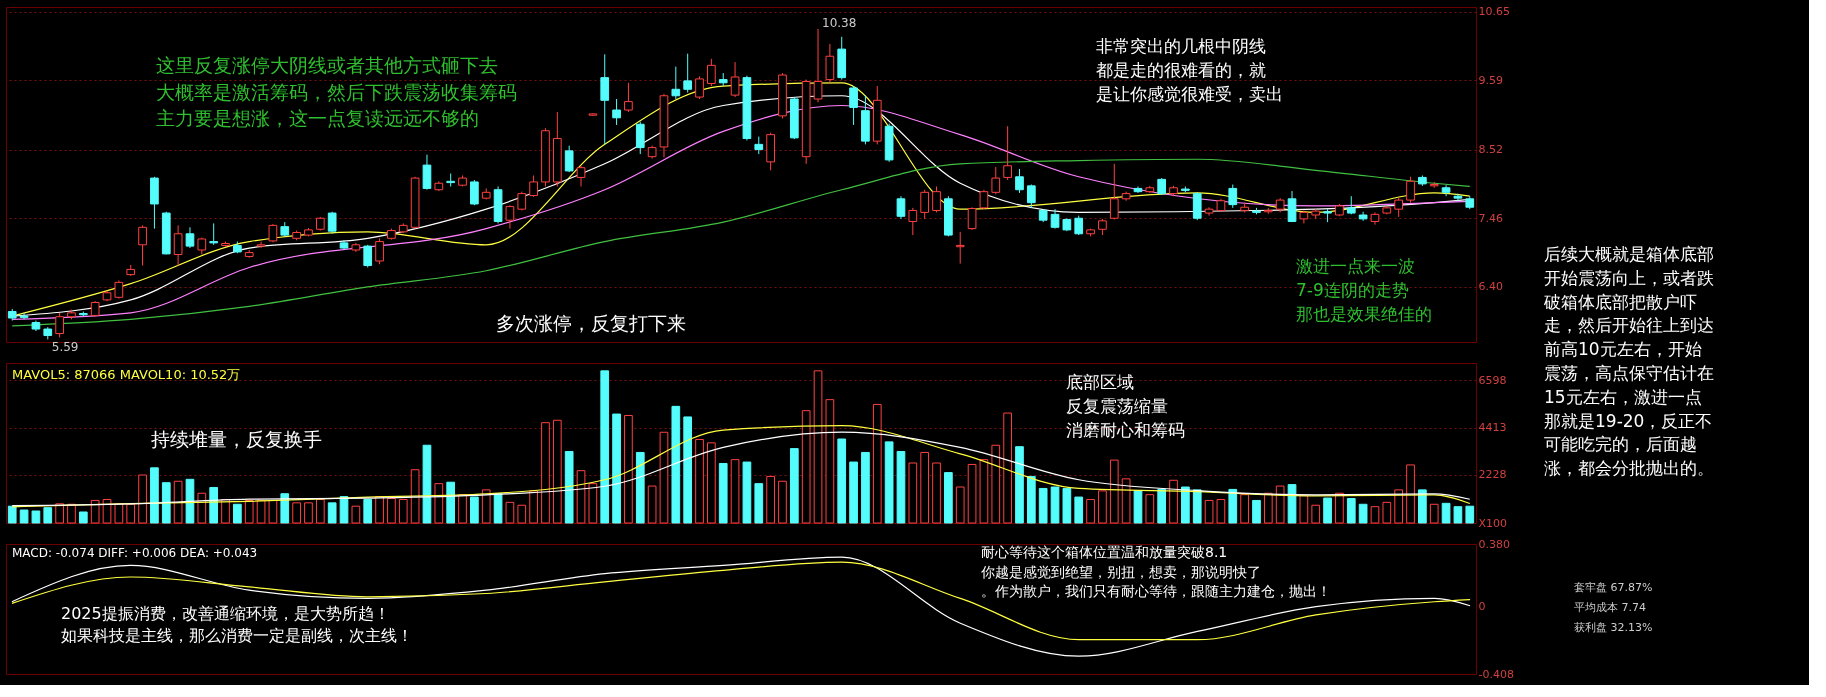 The height and width of the screenshot is (697, 1826). I want to click on y-tick-label: 4413, so click(1492, 428).